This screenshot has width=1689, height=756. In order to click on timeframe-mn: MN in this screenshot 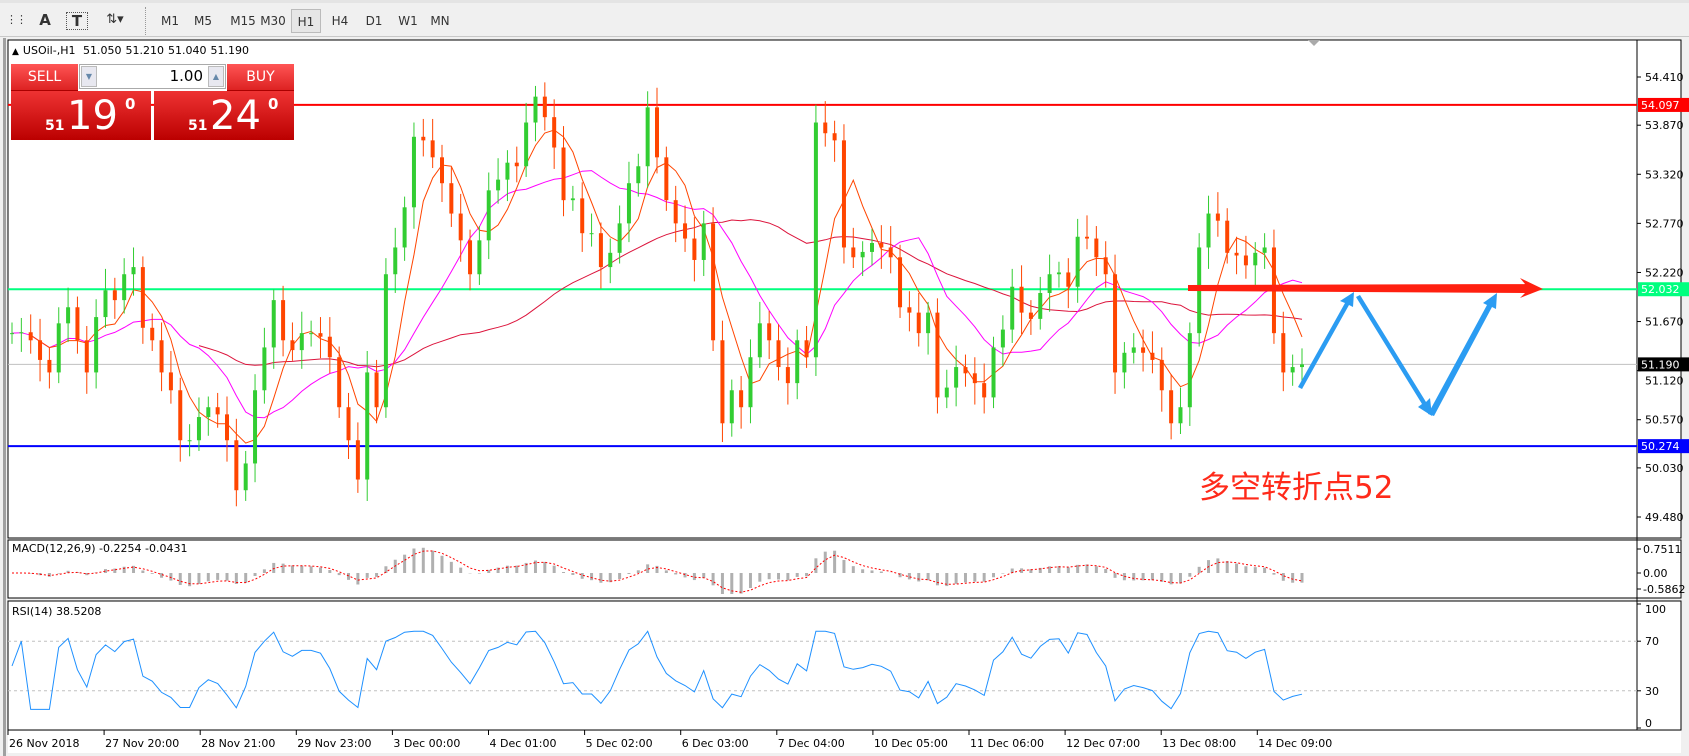, I will do `click(440, 21)`.